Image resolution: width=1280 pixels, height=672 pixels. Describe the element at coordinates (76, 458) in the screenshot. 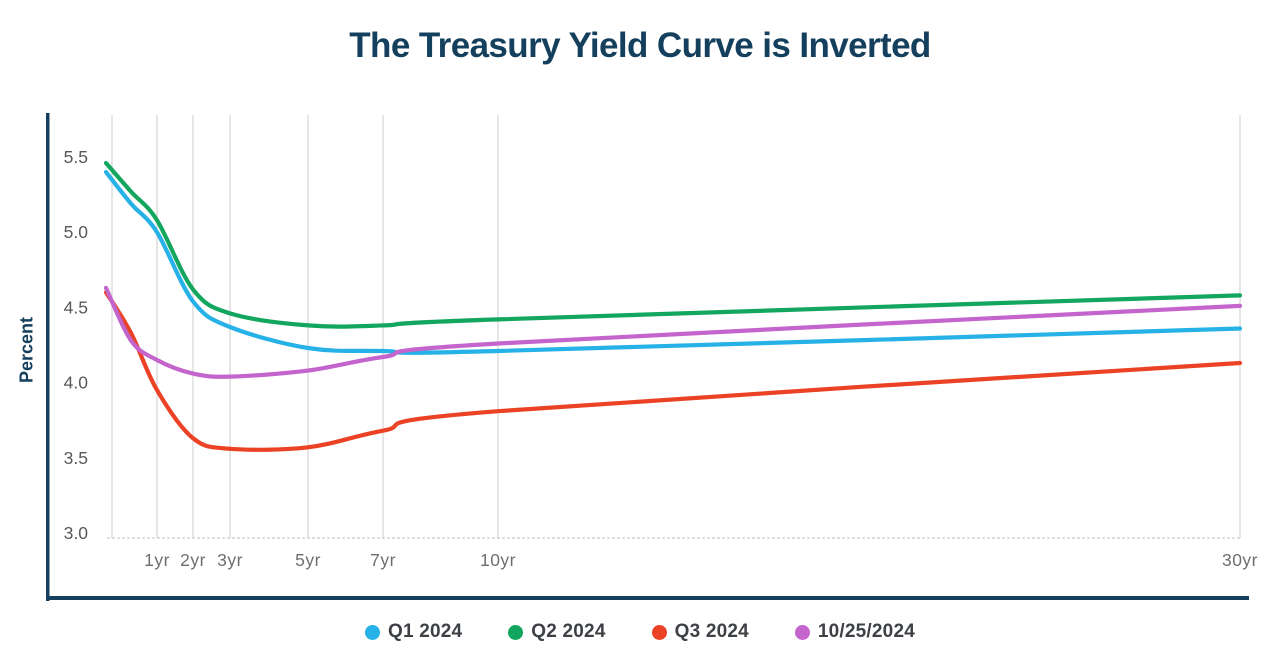

I see `y-tick-label: 3.5` at that location.